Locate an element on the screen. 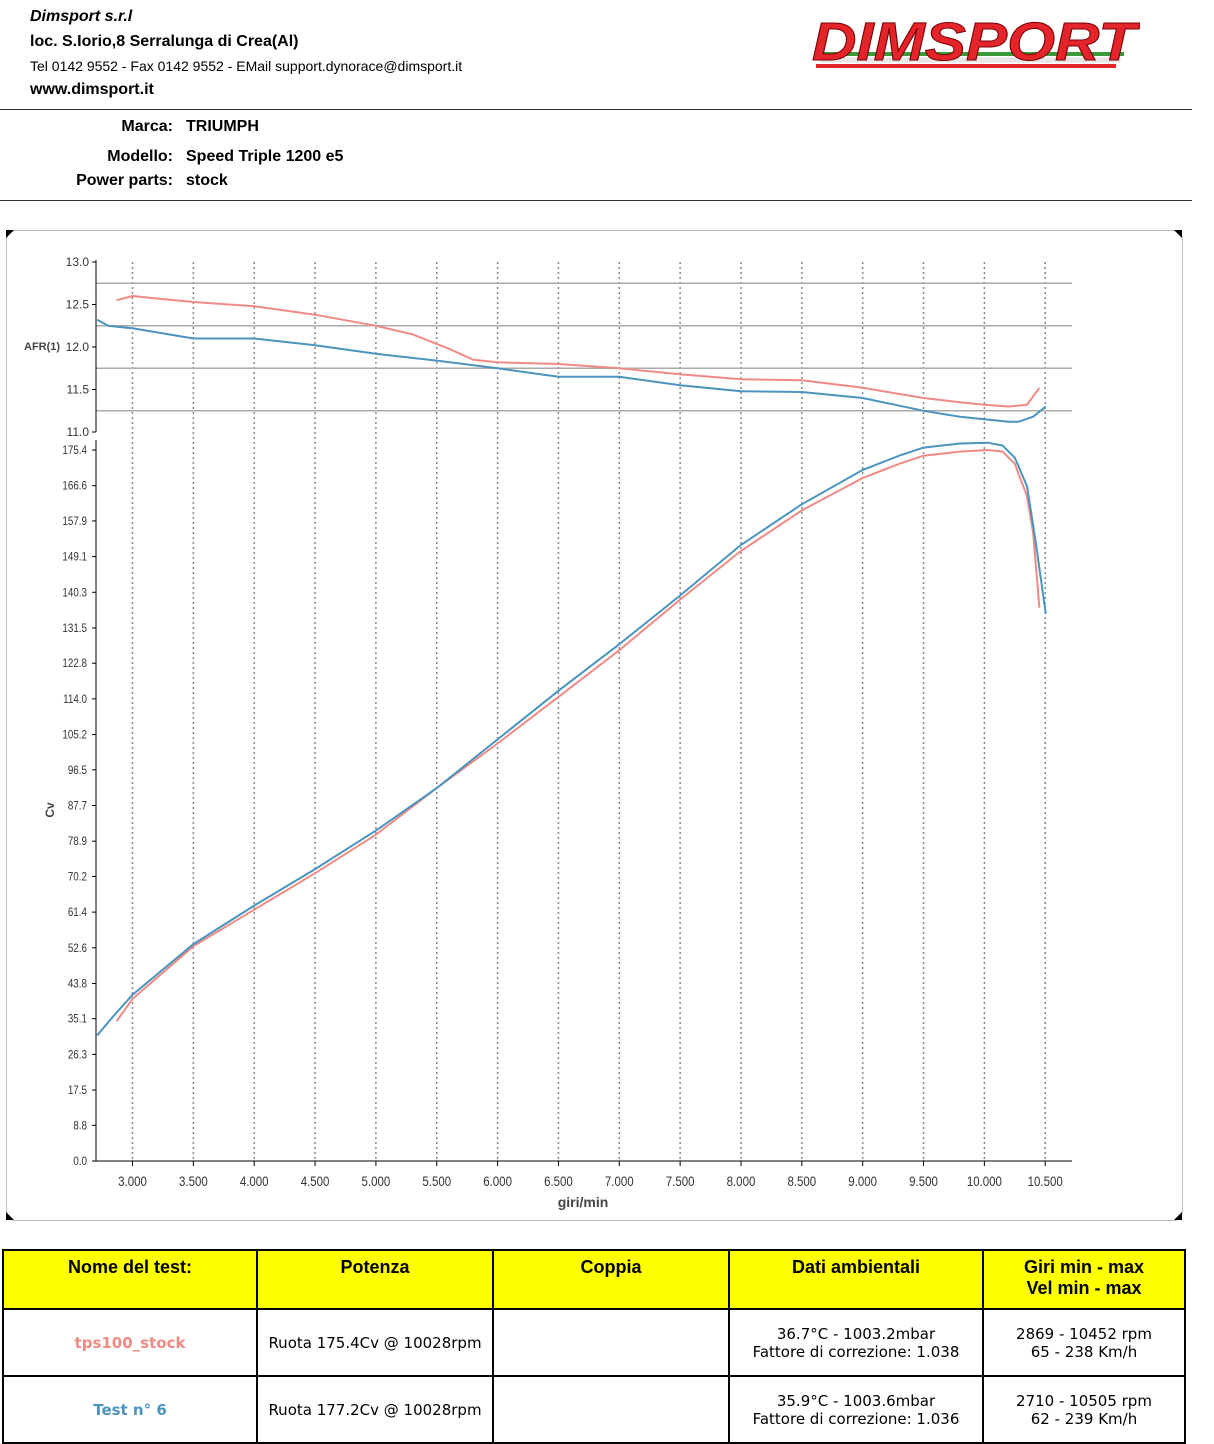  power-y-tick-label: 175.4 is located at coordinates (74, 450).